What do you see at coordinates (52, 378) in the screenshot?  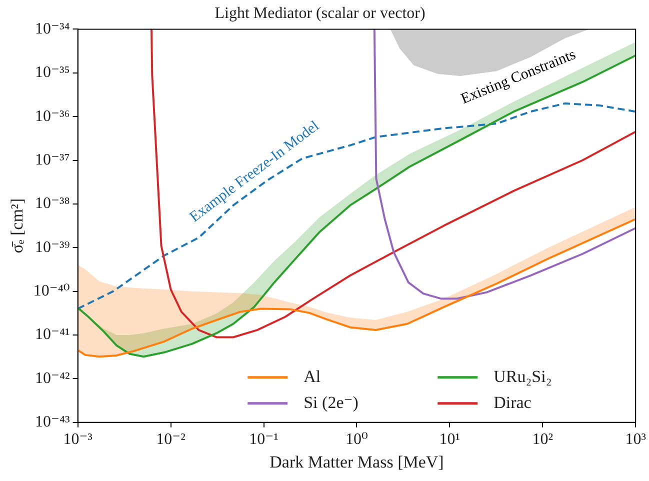 I see `y-tick-label: 10⁻⁴²` at bounding box center [52, 378].